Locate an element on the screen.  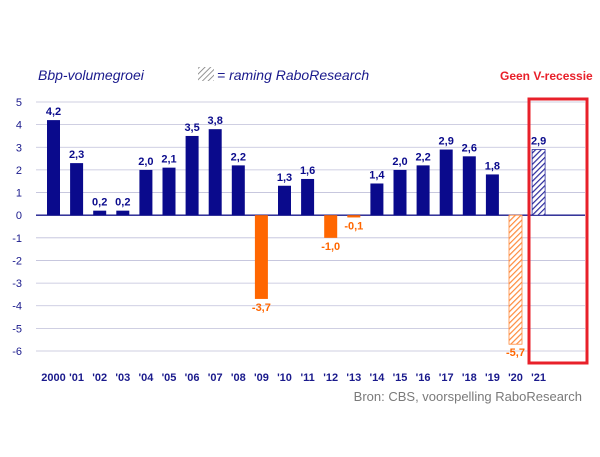
x-tick-label: '05 is located at coordinates (169, 378).